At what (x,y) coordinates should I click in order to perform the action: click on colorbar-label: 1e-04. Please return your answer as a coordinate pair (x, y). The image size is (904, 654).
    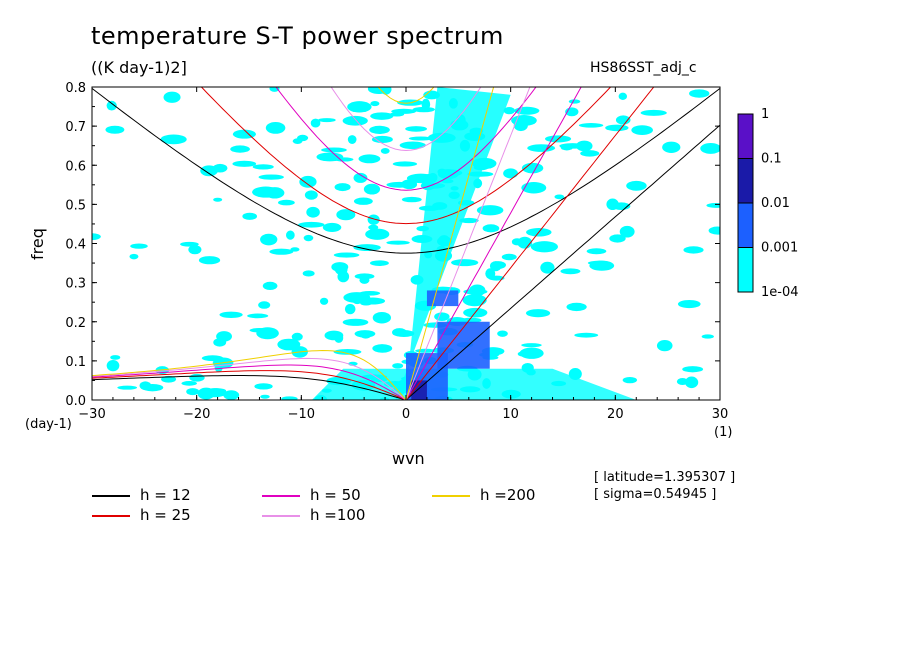
    Looking at the image, I should click on (780, 292).